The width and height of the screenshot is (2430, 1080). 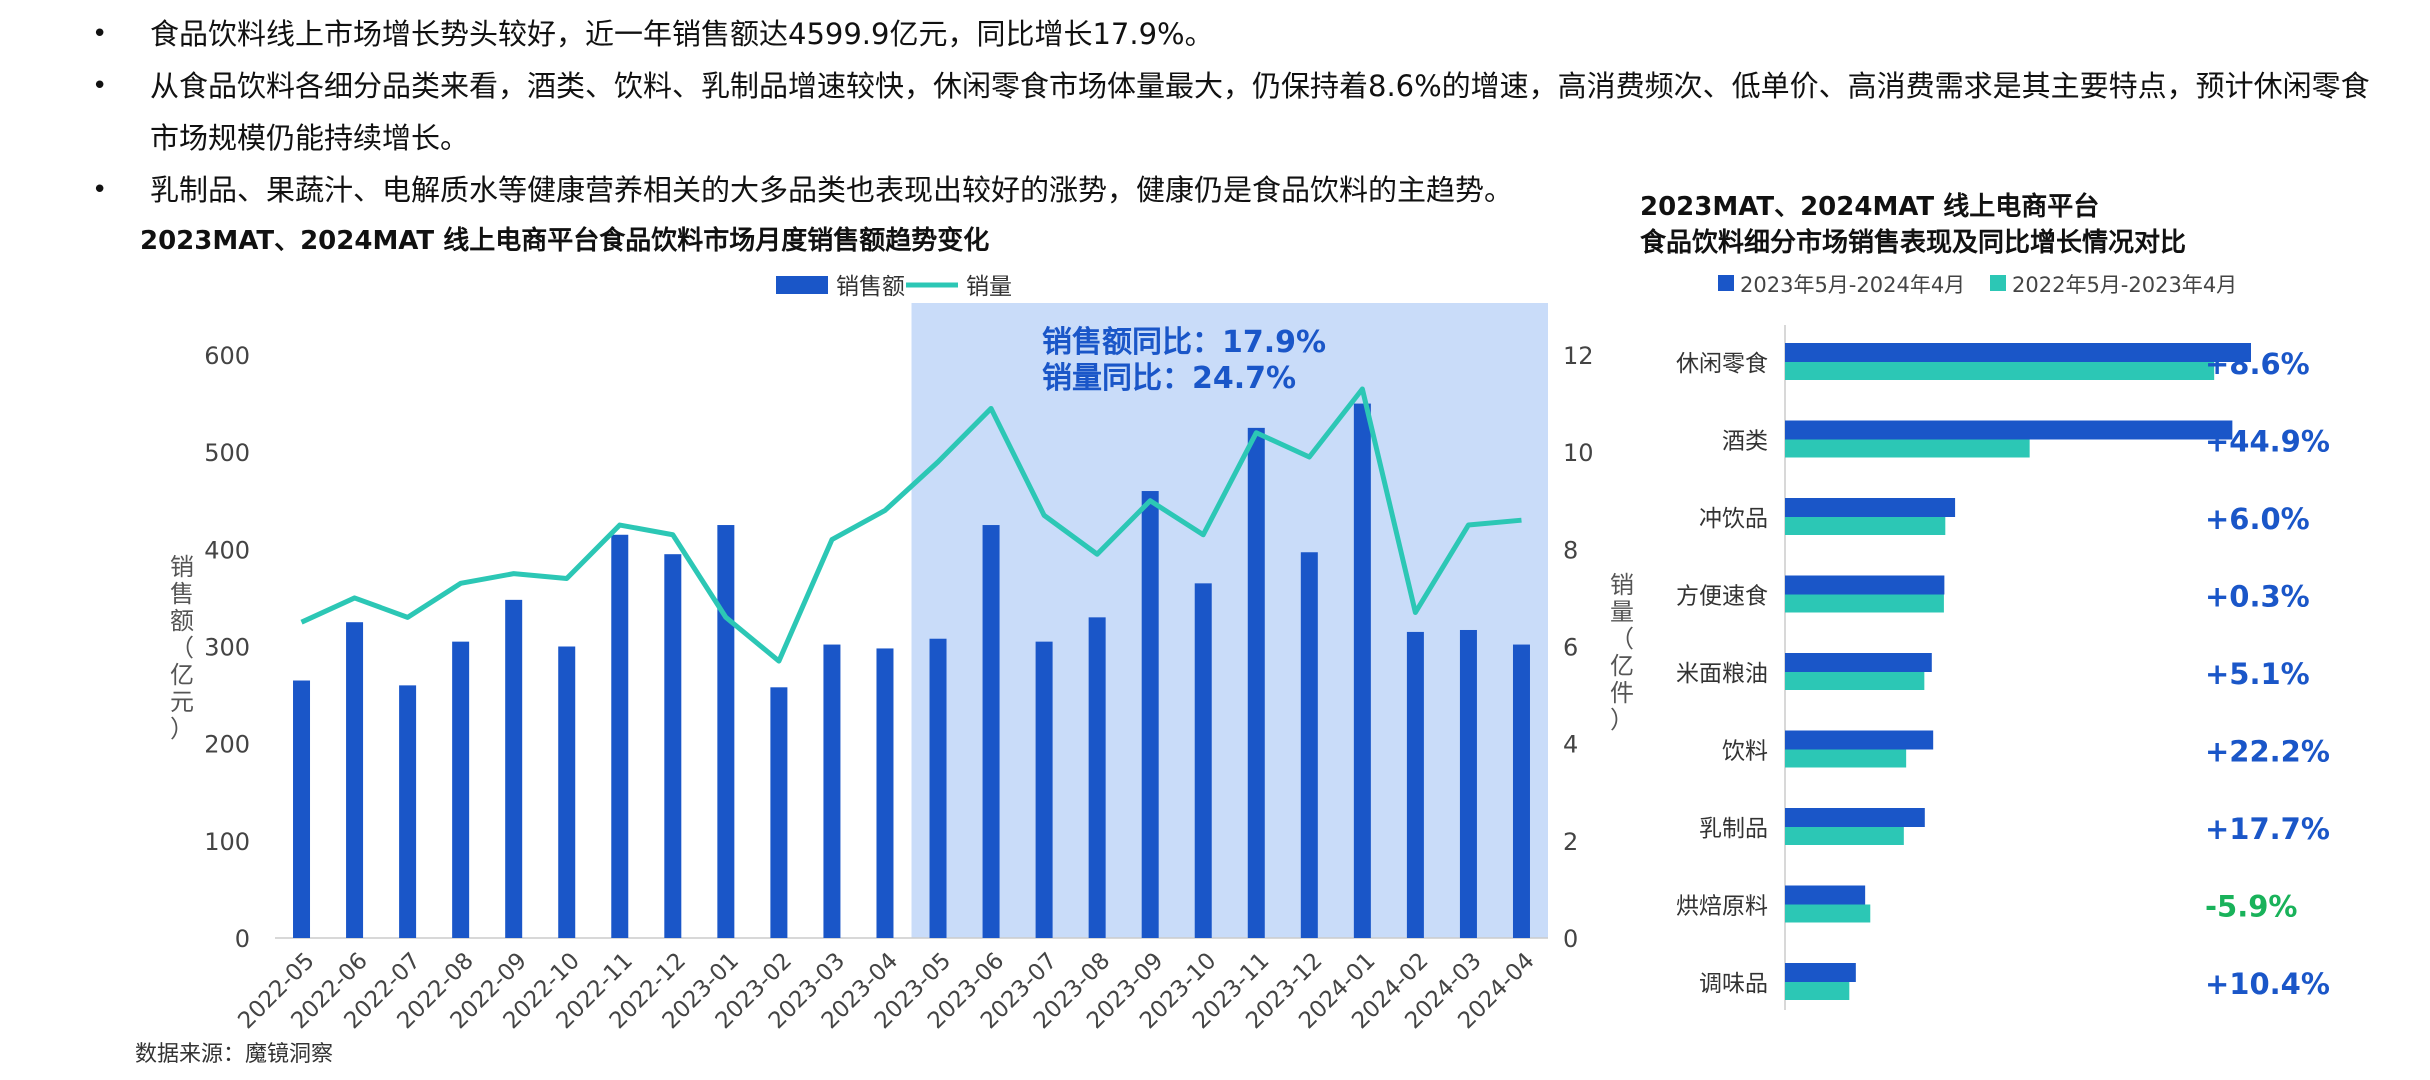 What do you see at coordinates (227, 648) in the screenshot?
I see `y-left-tick-label: 300` at bounding box center [227, 648].